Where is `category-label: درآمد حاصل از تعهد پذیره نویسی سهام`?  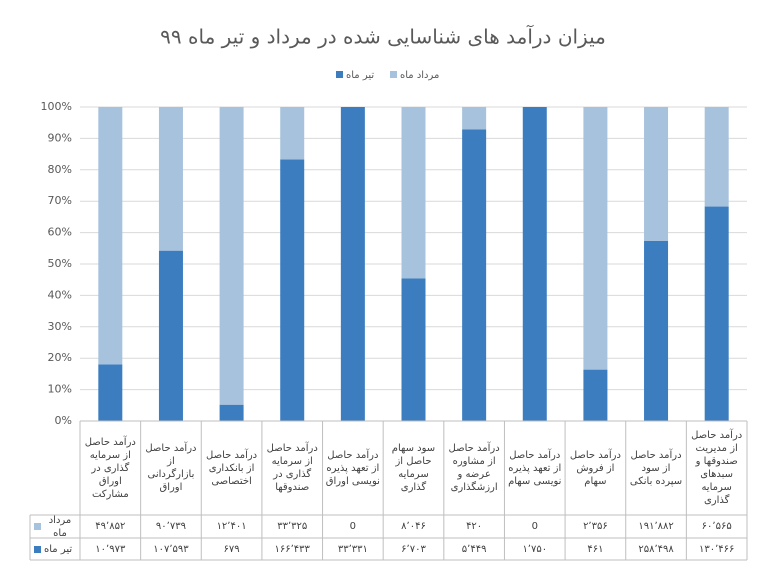 category-label: درآمد حاصل از تعهد پذیره نویسی سهام is located at coordinates (535, 468).